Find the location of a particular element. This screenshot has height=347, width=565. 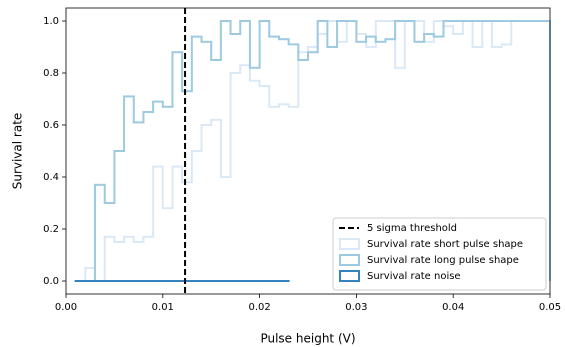

x-tick-label: 0.03 is located at coordinates (356, 307).